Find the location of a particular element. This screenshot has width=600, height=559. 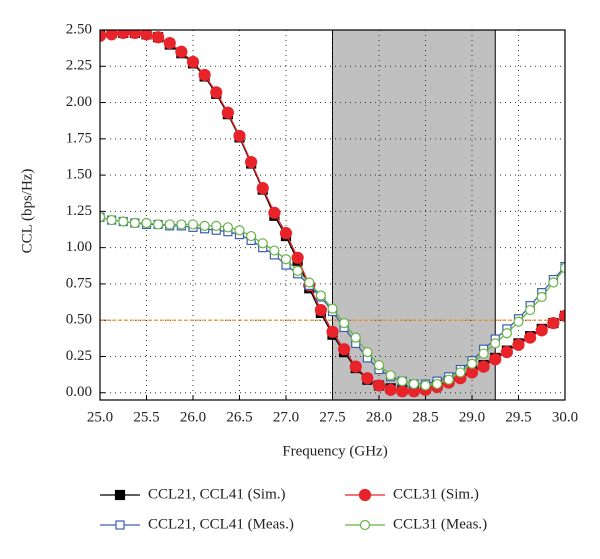

x-tick-label: 27.5 is located at coordinates (332, 417).